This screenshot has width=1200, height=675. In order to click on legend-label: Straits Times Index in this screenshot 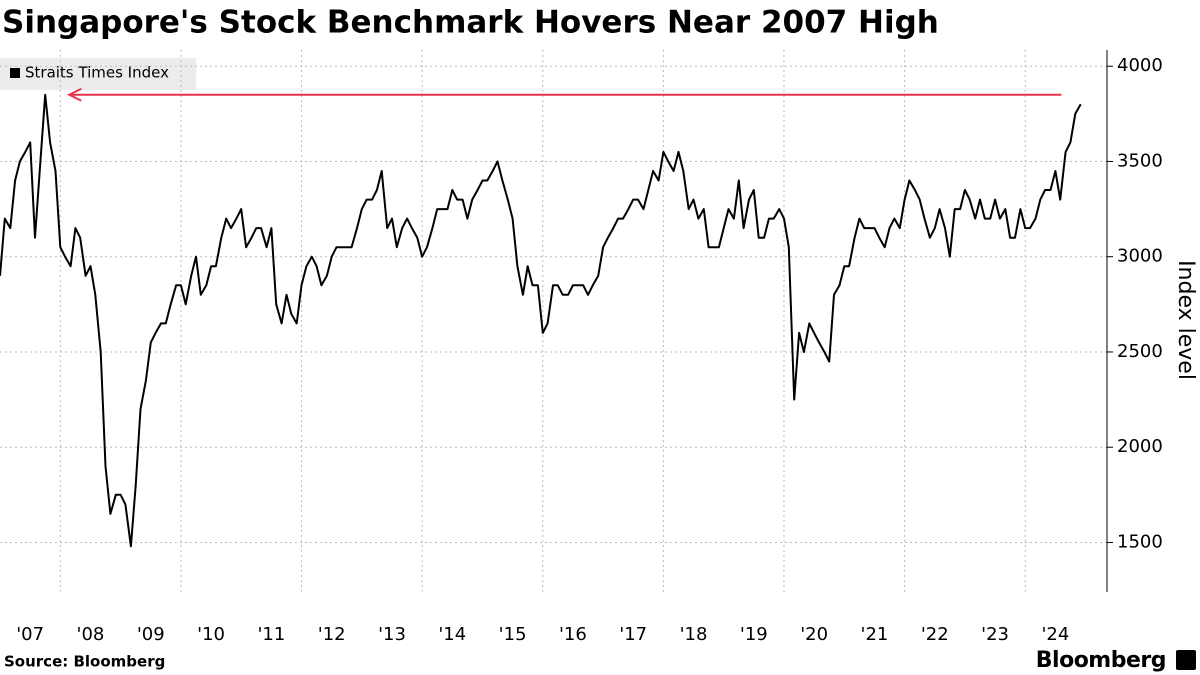, I will do `click(97, 73)`.